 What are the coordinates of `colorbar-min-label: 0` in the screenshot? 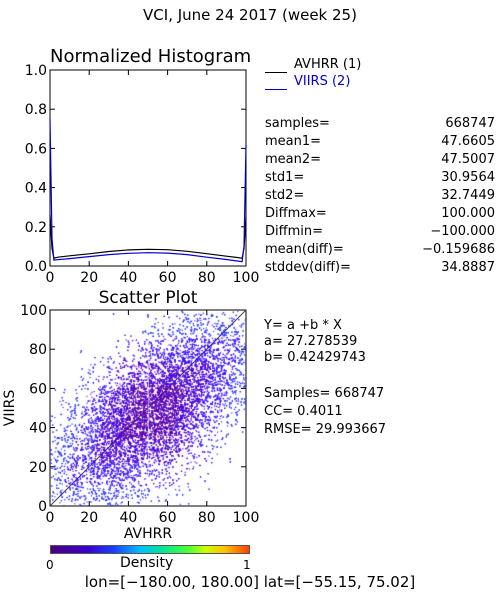 It's located at (50, 565).